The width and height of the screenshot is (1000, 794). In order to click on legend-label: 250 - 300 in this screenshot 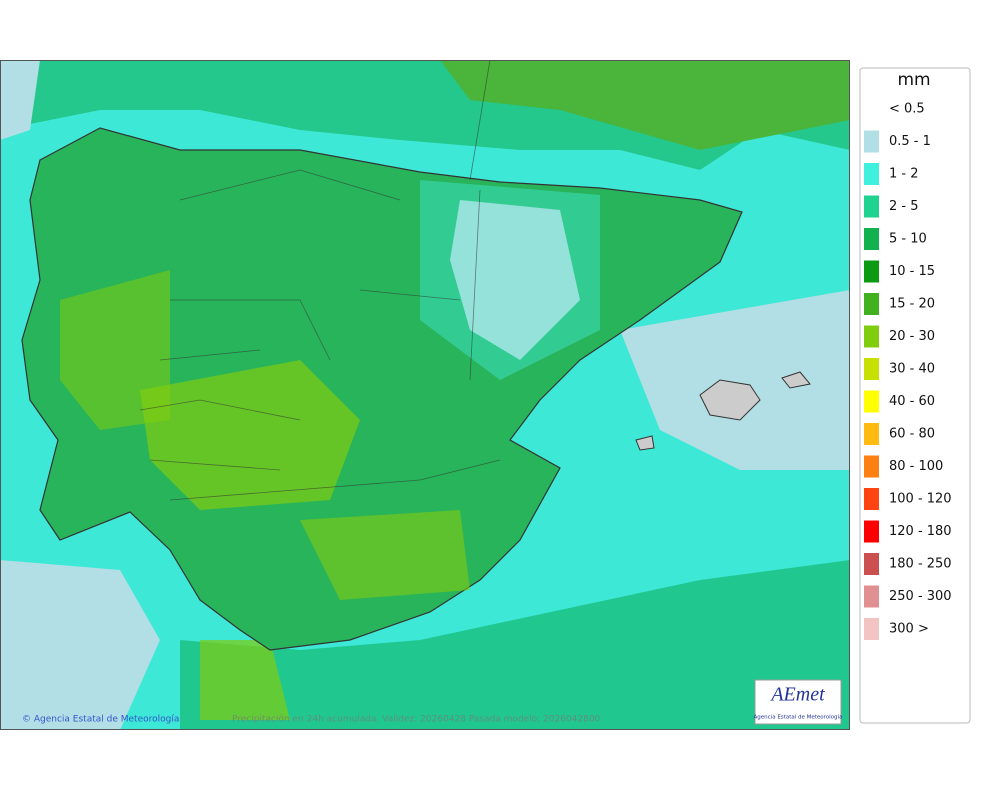, I will do `click(920, 596)`.